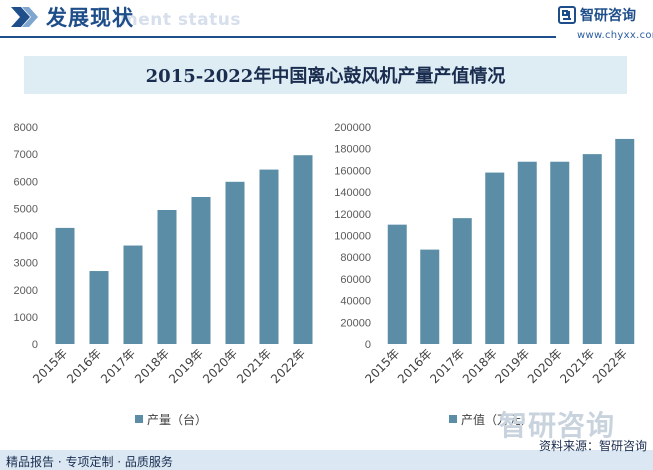 This screenshot has height=470, width=653. I want to click on brand-logo-icon, so click(567, 15).